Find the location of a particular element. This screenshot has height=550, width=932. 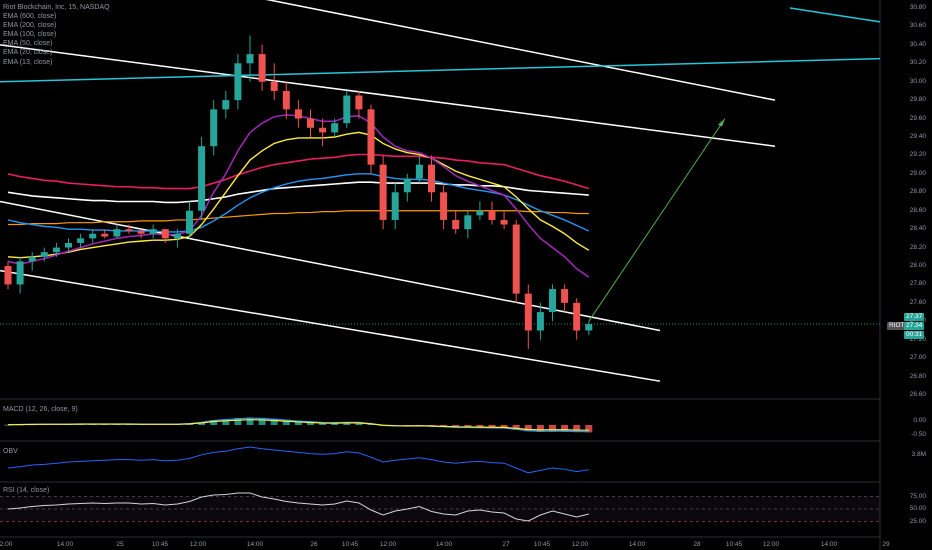

rsi-line is located at coordinates (298, 507).